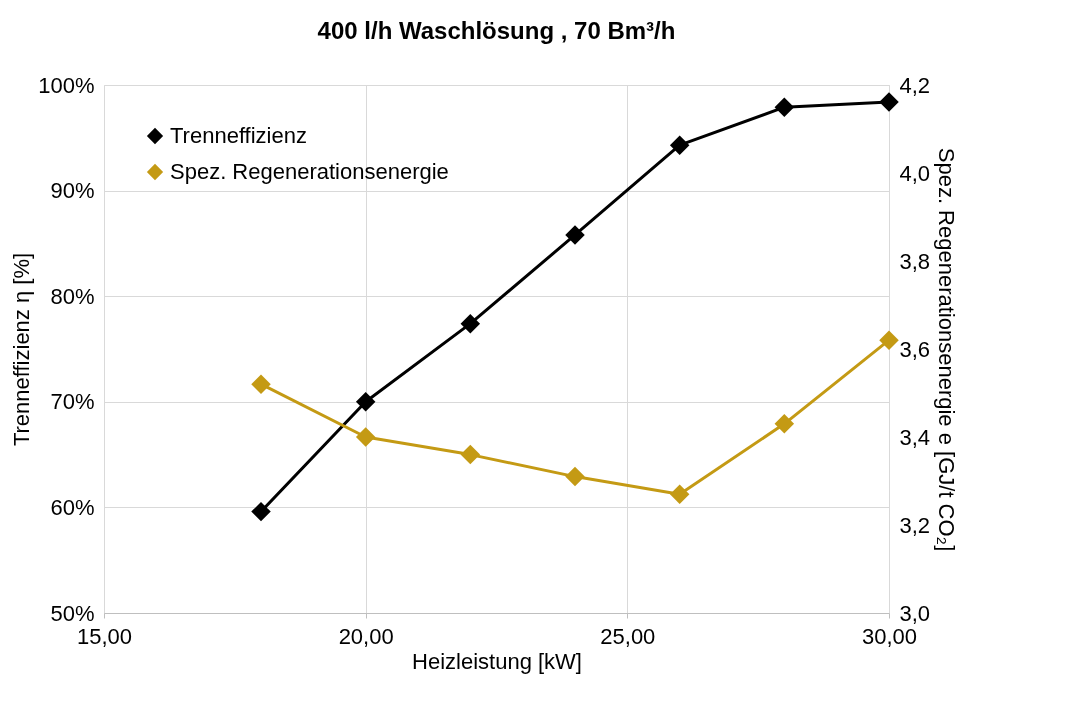 The width and height of the screenshot is (1077, 714). I want to click on y2-tick-label: 4,2, so click(915, 85).